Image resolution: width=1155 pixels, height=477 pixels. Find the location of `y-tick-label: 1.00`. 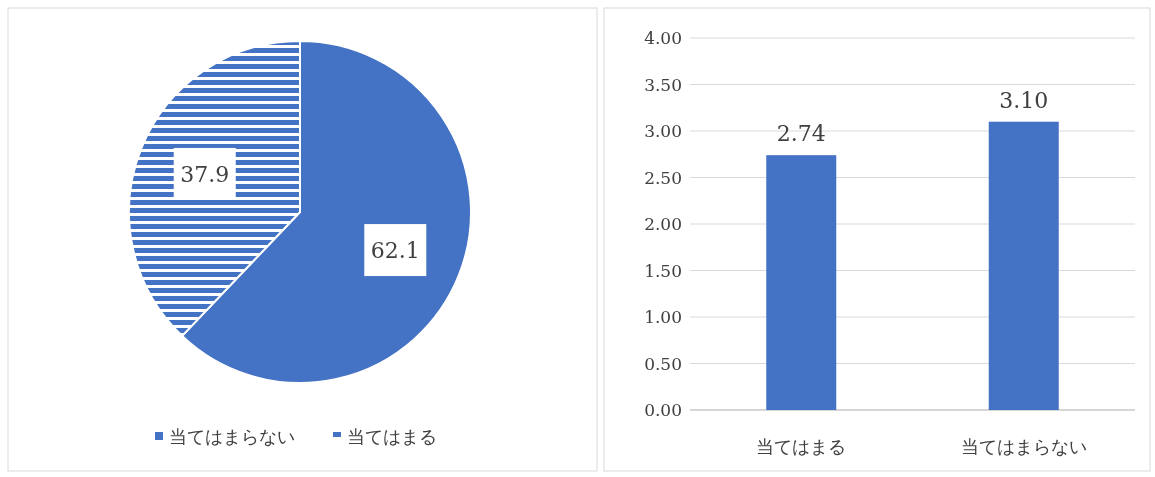

y-tick-label: 1.00 is located at coordinates (663, 317).